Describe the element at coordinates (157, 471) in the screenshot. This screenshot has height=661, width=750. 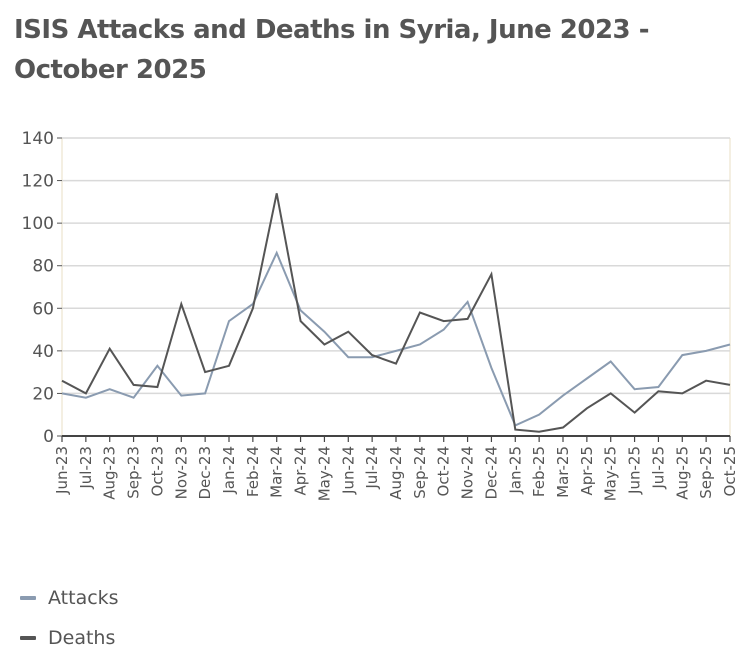
I see `x-tick-label: Oct-23` at that location.